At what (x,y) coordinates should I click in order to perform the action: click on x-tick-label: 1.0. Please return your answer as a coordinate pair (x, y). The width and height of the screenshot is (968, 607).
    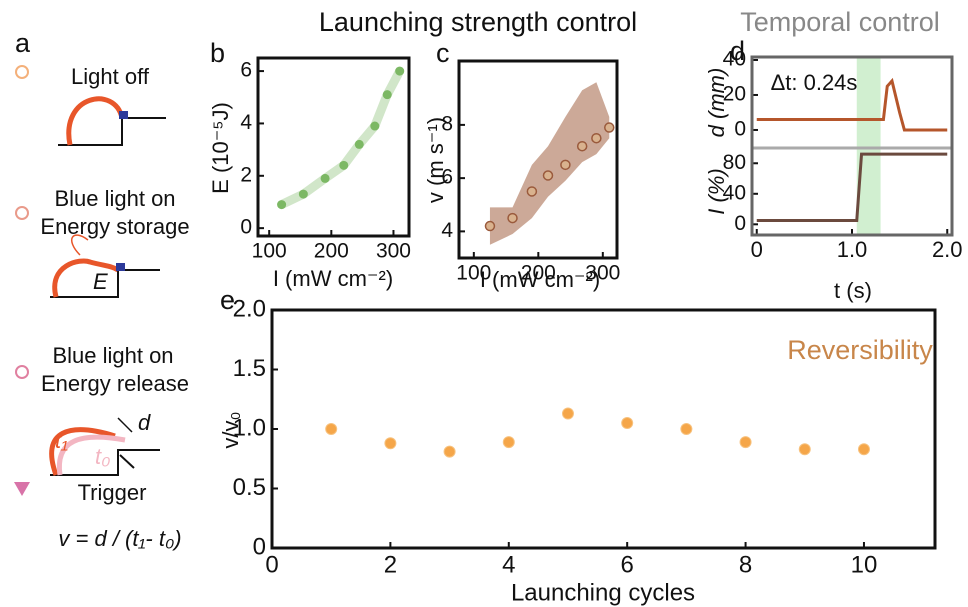
    Looking at the image, I should click on (852, 249).